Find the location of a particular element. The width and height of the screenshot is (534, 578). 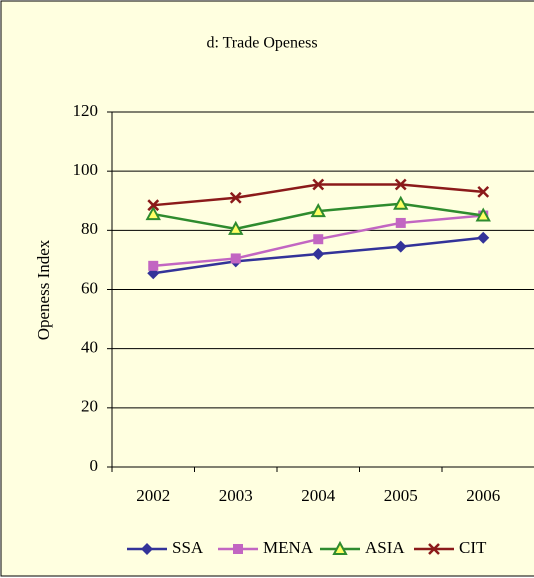

legend-label: ASIA is located at coordinates (385, 547).